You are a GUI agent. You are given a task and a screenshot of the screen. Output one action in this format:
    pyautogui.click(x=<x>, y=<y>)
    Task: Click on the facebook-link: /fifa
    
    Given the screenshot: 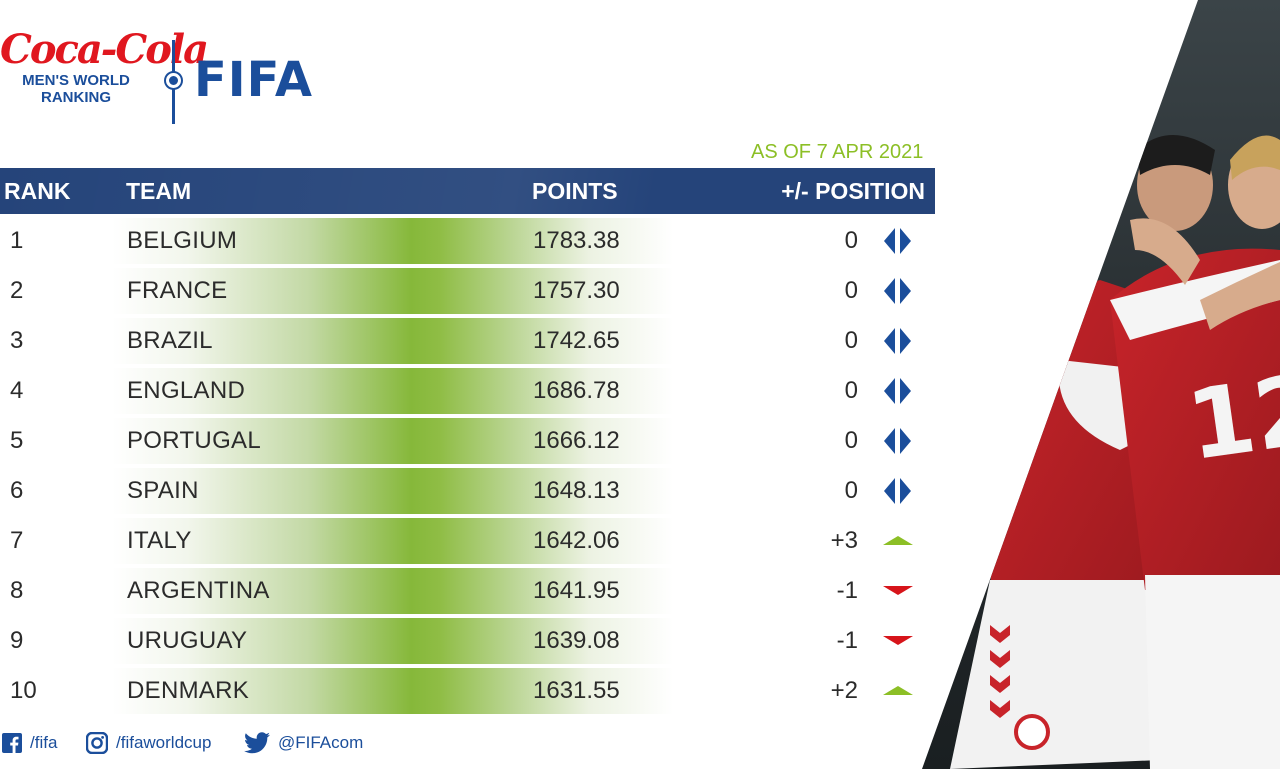 What is the action you would take?
    pyautogui.click(x=29, y=743)
    